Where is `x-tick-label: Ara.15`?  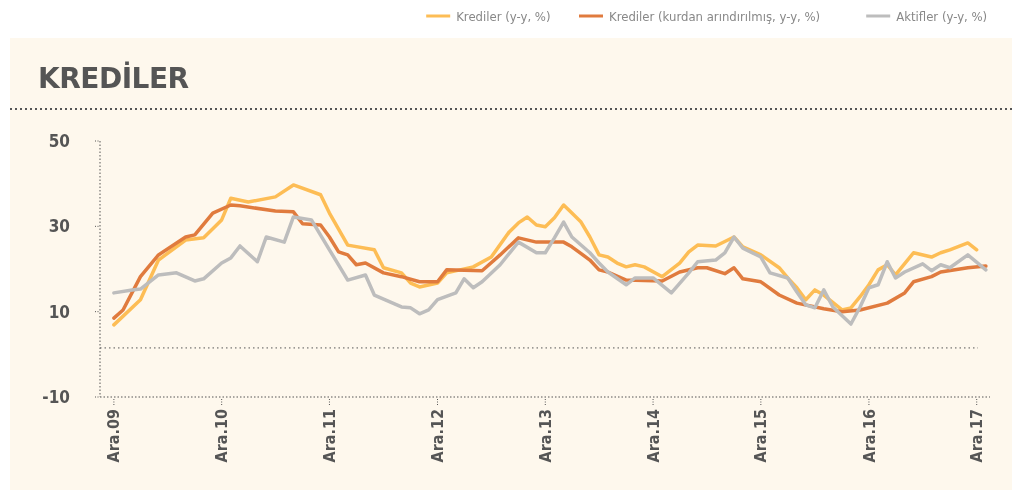
x-tick-label: Ara.15 is located at coordinates (761, 436).